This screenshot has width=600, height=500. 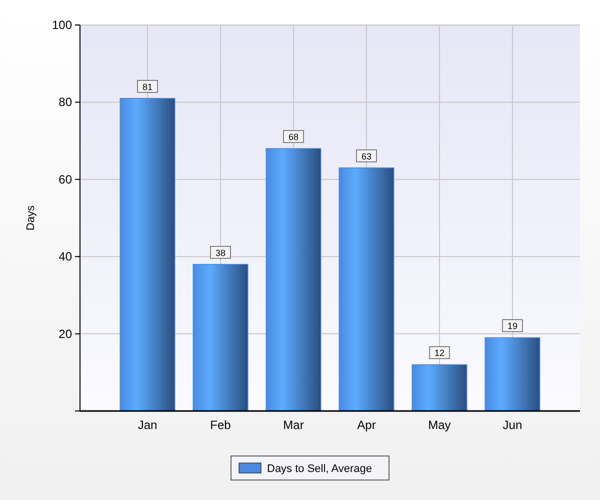 What do you see at coordinates (147, 87) in the screenshot?
I see `data-label: 81` at bounding box center [147, 87].